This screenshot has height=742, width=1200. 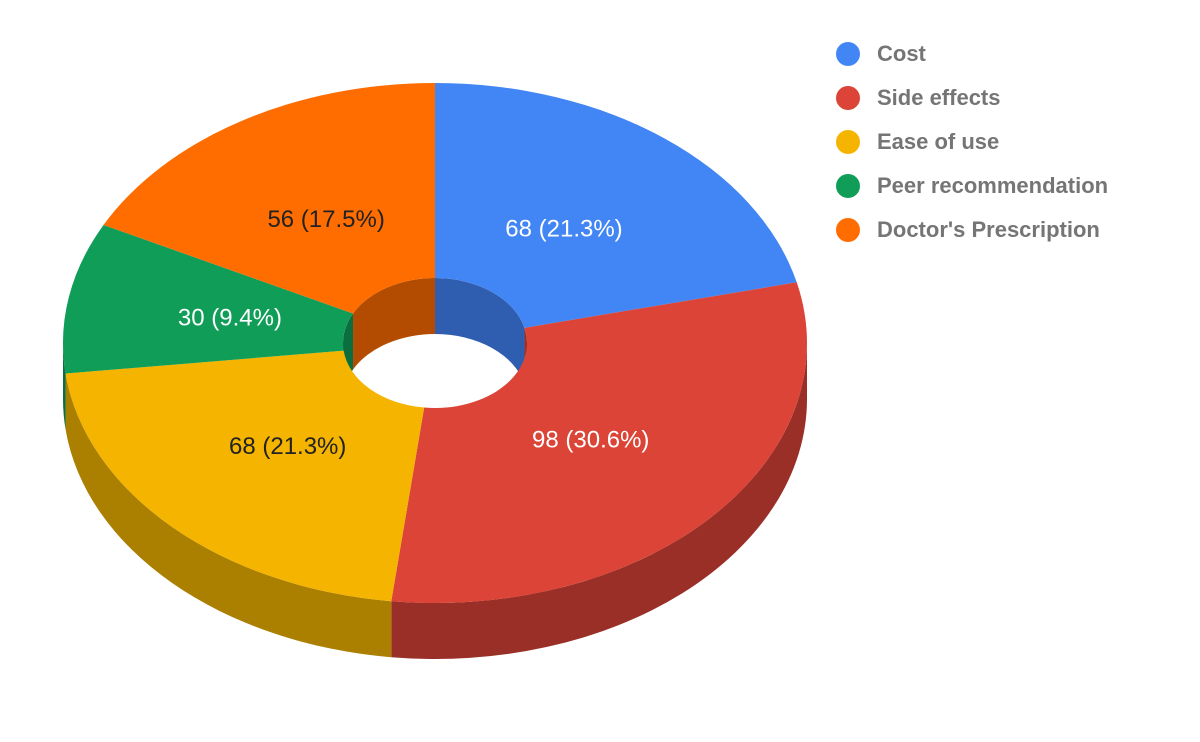 What do you see at coordinates (993, 185) in the screenshot?
I see `legend-label: Peer recommendation` at bounding box center [993, 185].